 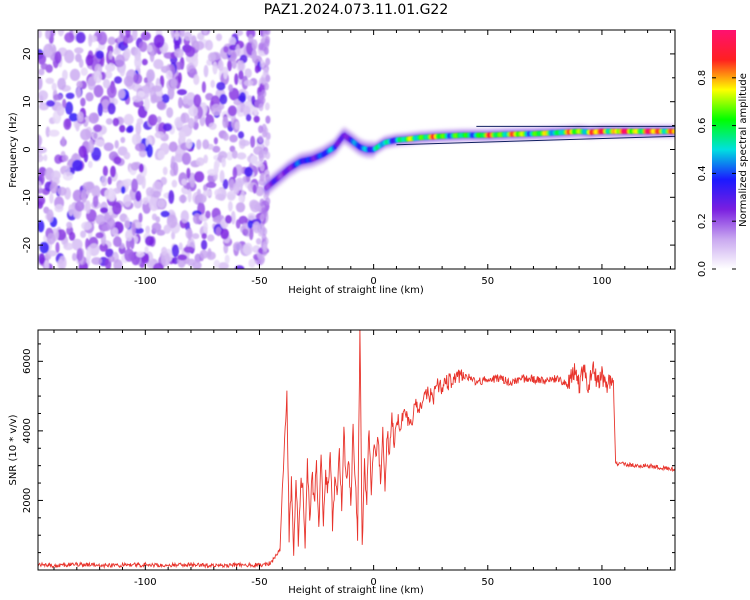 I want to click on colorbar-gradient, so click(x=724, y=149).